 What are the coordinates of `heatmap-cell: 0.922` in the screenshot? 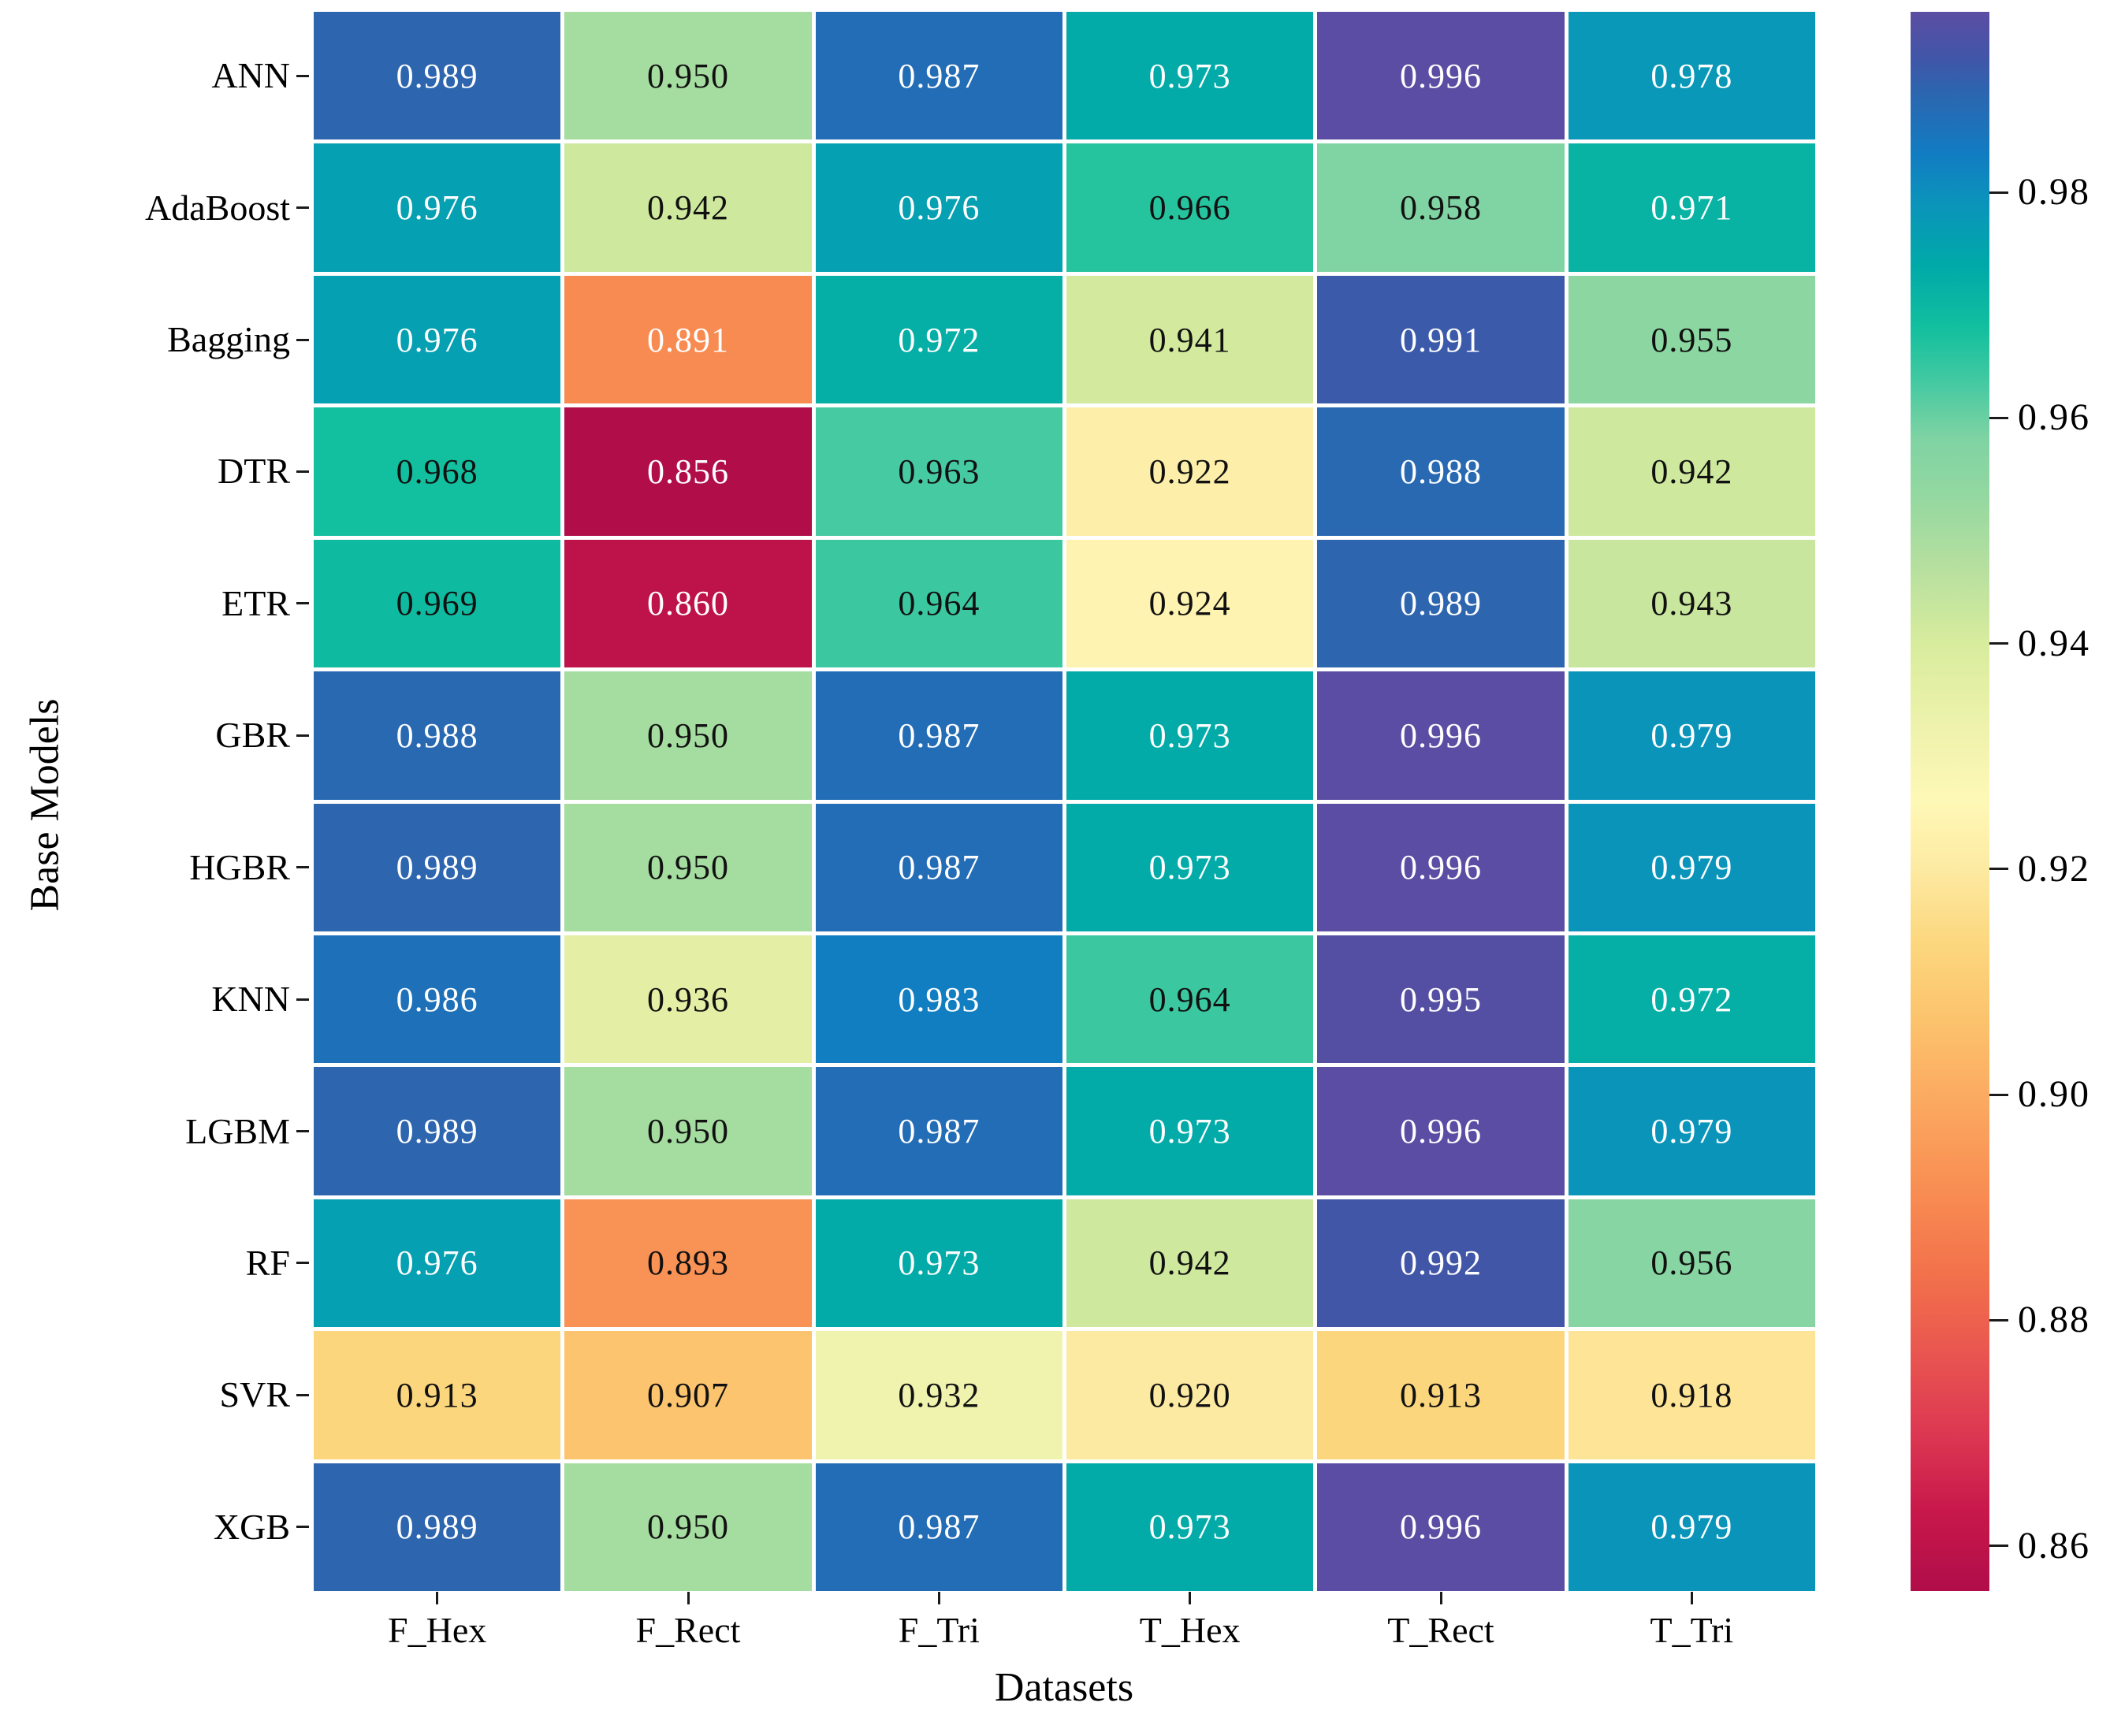 It's located at (1190, 471).